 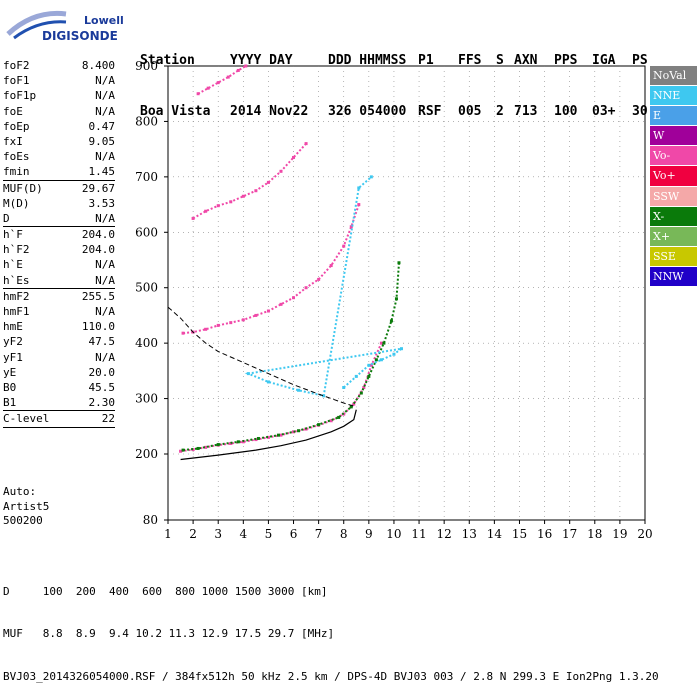 What do you see at coordinates (367, 111) in the screenshot?
I see `header-value: 326 054000` at bounding box center [367, 111].